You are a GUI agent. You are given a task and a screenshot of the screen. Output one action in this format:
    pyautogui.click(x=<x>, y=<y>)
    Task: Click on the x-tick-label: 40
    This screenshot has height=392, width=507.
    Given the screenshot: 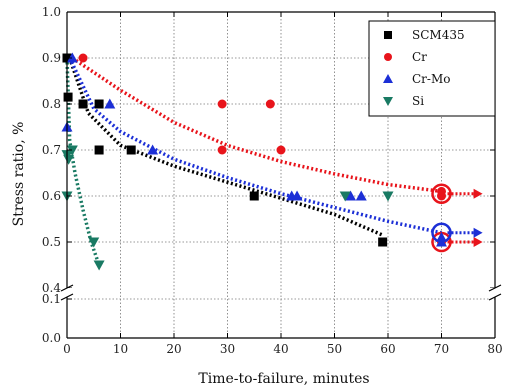 What is the action you would take?
    pyautogui.click(x=280, y=349)
    